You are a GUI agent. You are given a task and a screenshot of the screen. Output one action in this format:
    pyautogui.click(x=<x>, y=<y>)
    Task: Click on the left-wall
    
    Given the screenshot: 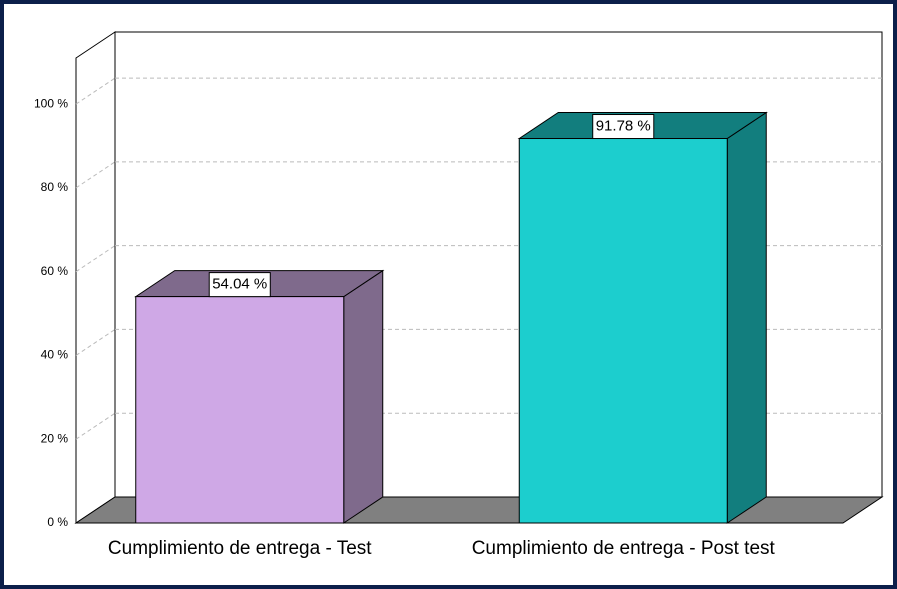 What is the action you would take?
    pyautogui.click(x=95, y=277)
    